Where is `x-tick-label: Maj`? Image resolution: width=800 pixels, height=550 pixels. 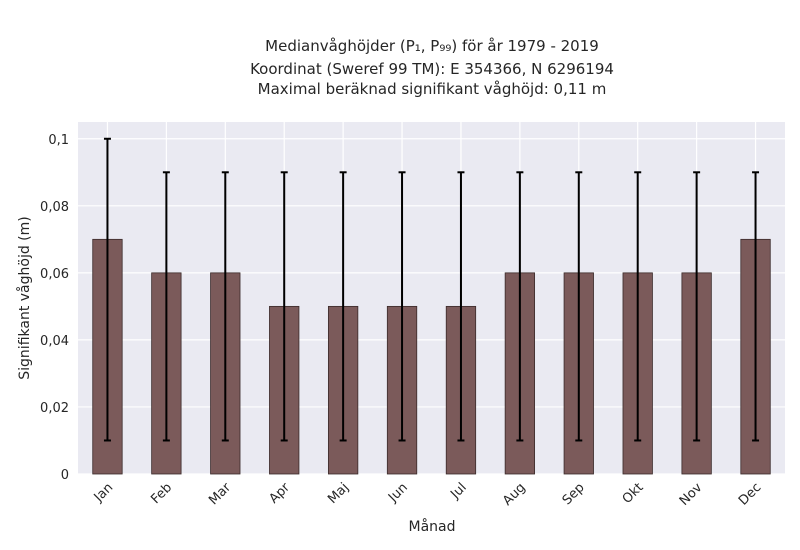 x-tick-label: Maj is located at coordinates (338, 493).